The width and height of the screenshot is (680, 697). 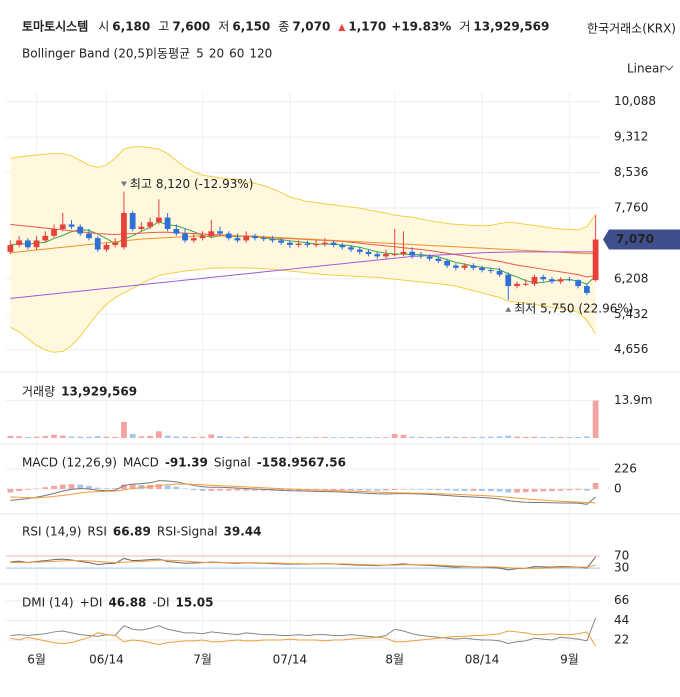 What do you see at coordinates (633, 400) in the screenshot?
I see `y-tick-label: 13.9m` at bounding box center [633, 400].